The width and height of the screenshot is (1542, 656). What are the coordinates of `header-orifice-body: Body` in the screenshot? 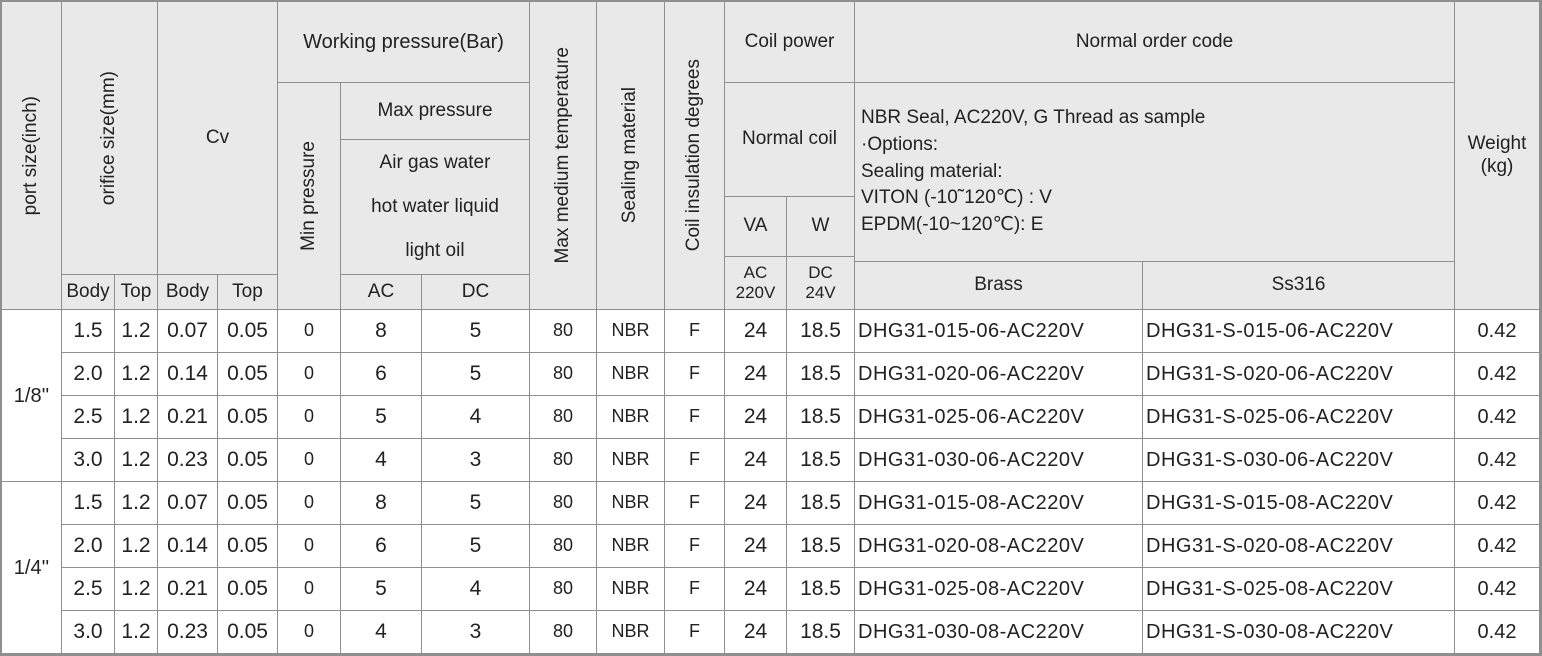 It's located at (88, 292).